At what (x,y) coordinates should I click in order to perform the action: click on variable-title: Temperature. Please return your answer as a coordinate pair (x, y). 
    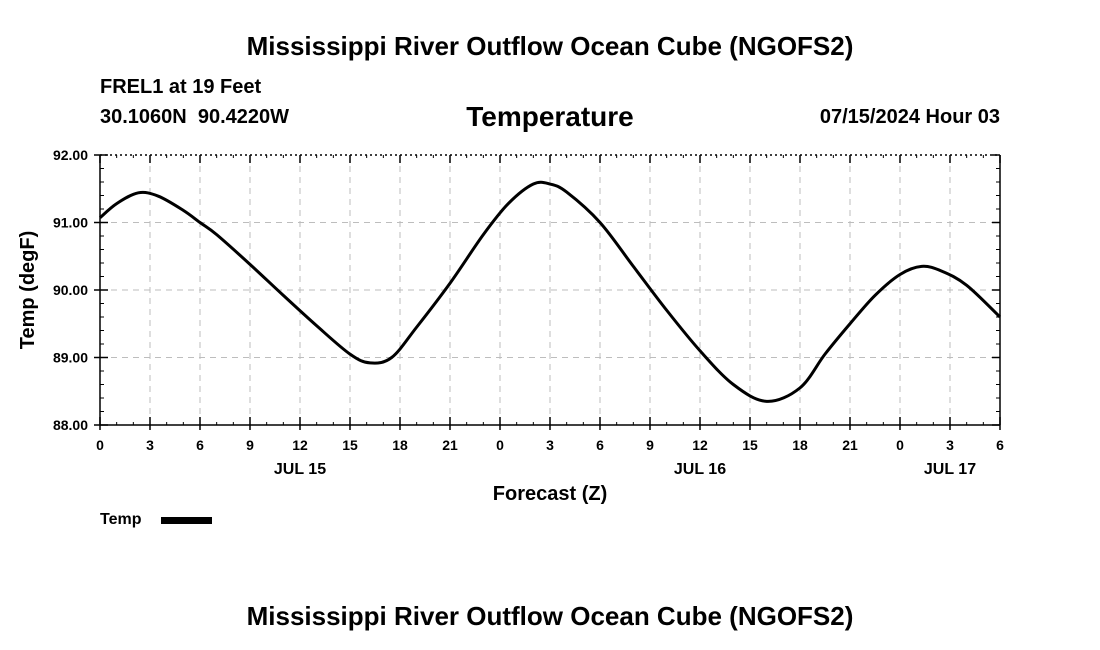
    Looking at the image, I should click on (550, 116).